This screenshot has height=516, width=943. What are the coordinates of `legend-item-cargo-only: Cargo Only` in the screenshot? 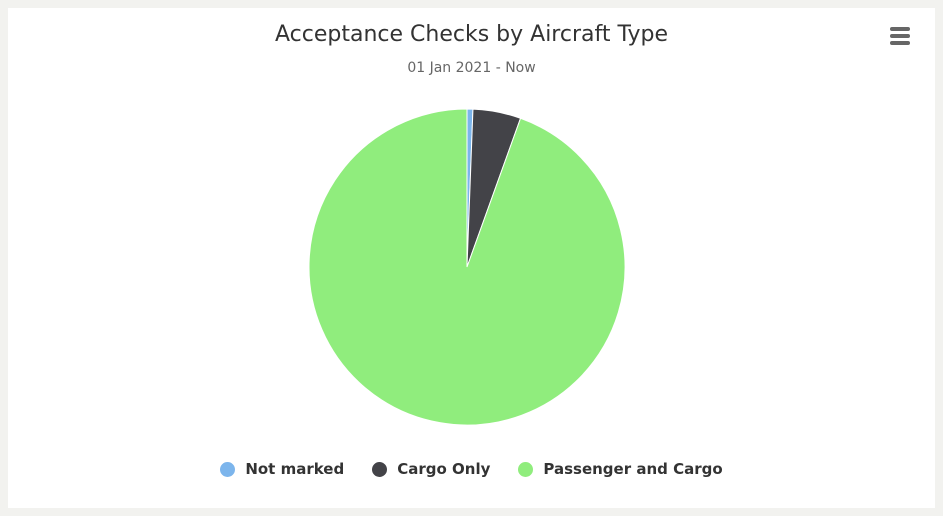 It's located at (431, 469).